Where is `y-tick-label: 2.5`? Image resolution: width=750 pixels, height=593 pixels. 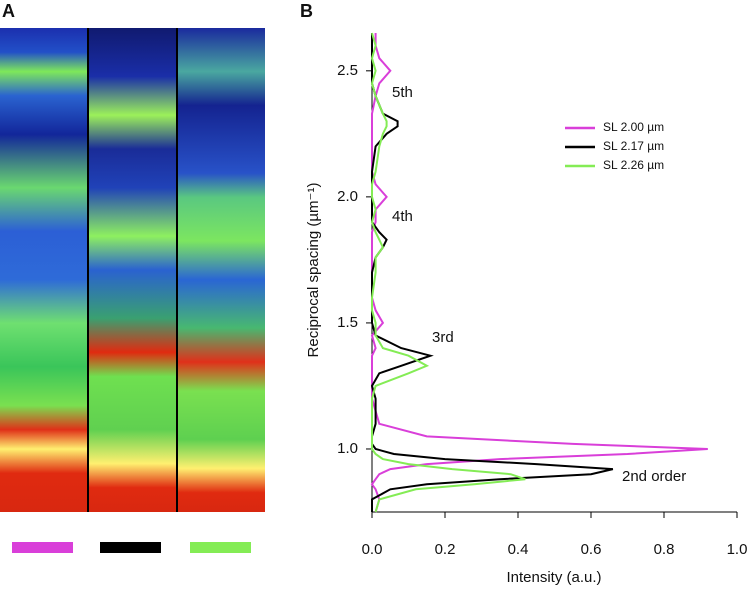
y-tick-label: 2.5 is located at coordinates (347, 70).